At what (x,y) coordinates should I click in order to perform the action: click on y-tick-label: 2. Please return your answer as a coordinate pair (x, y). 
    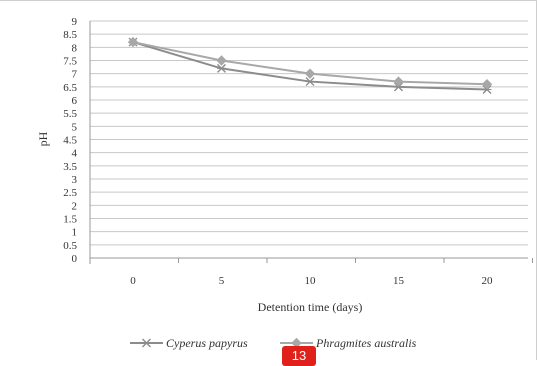
    Looking at the image, I should click on (75, 206).